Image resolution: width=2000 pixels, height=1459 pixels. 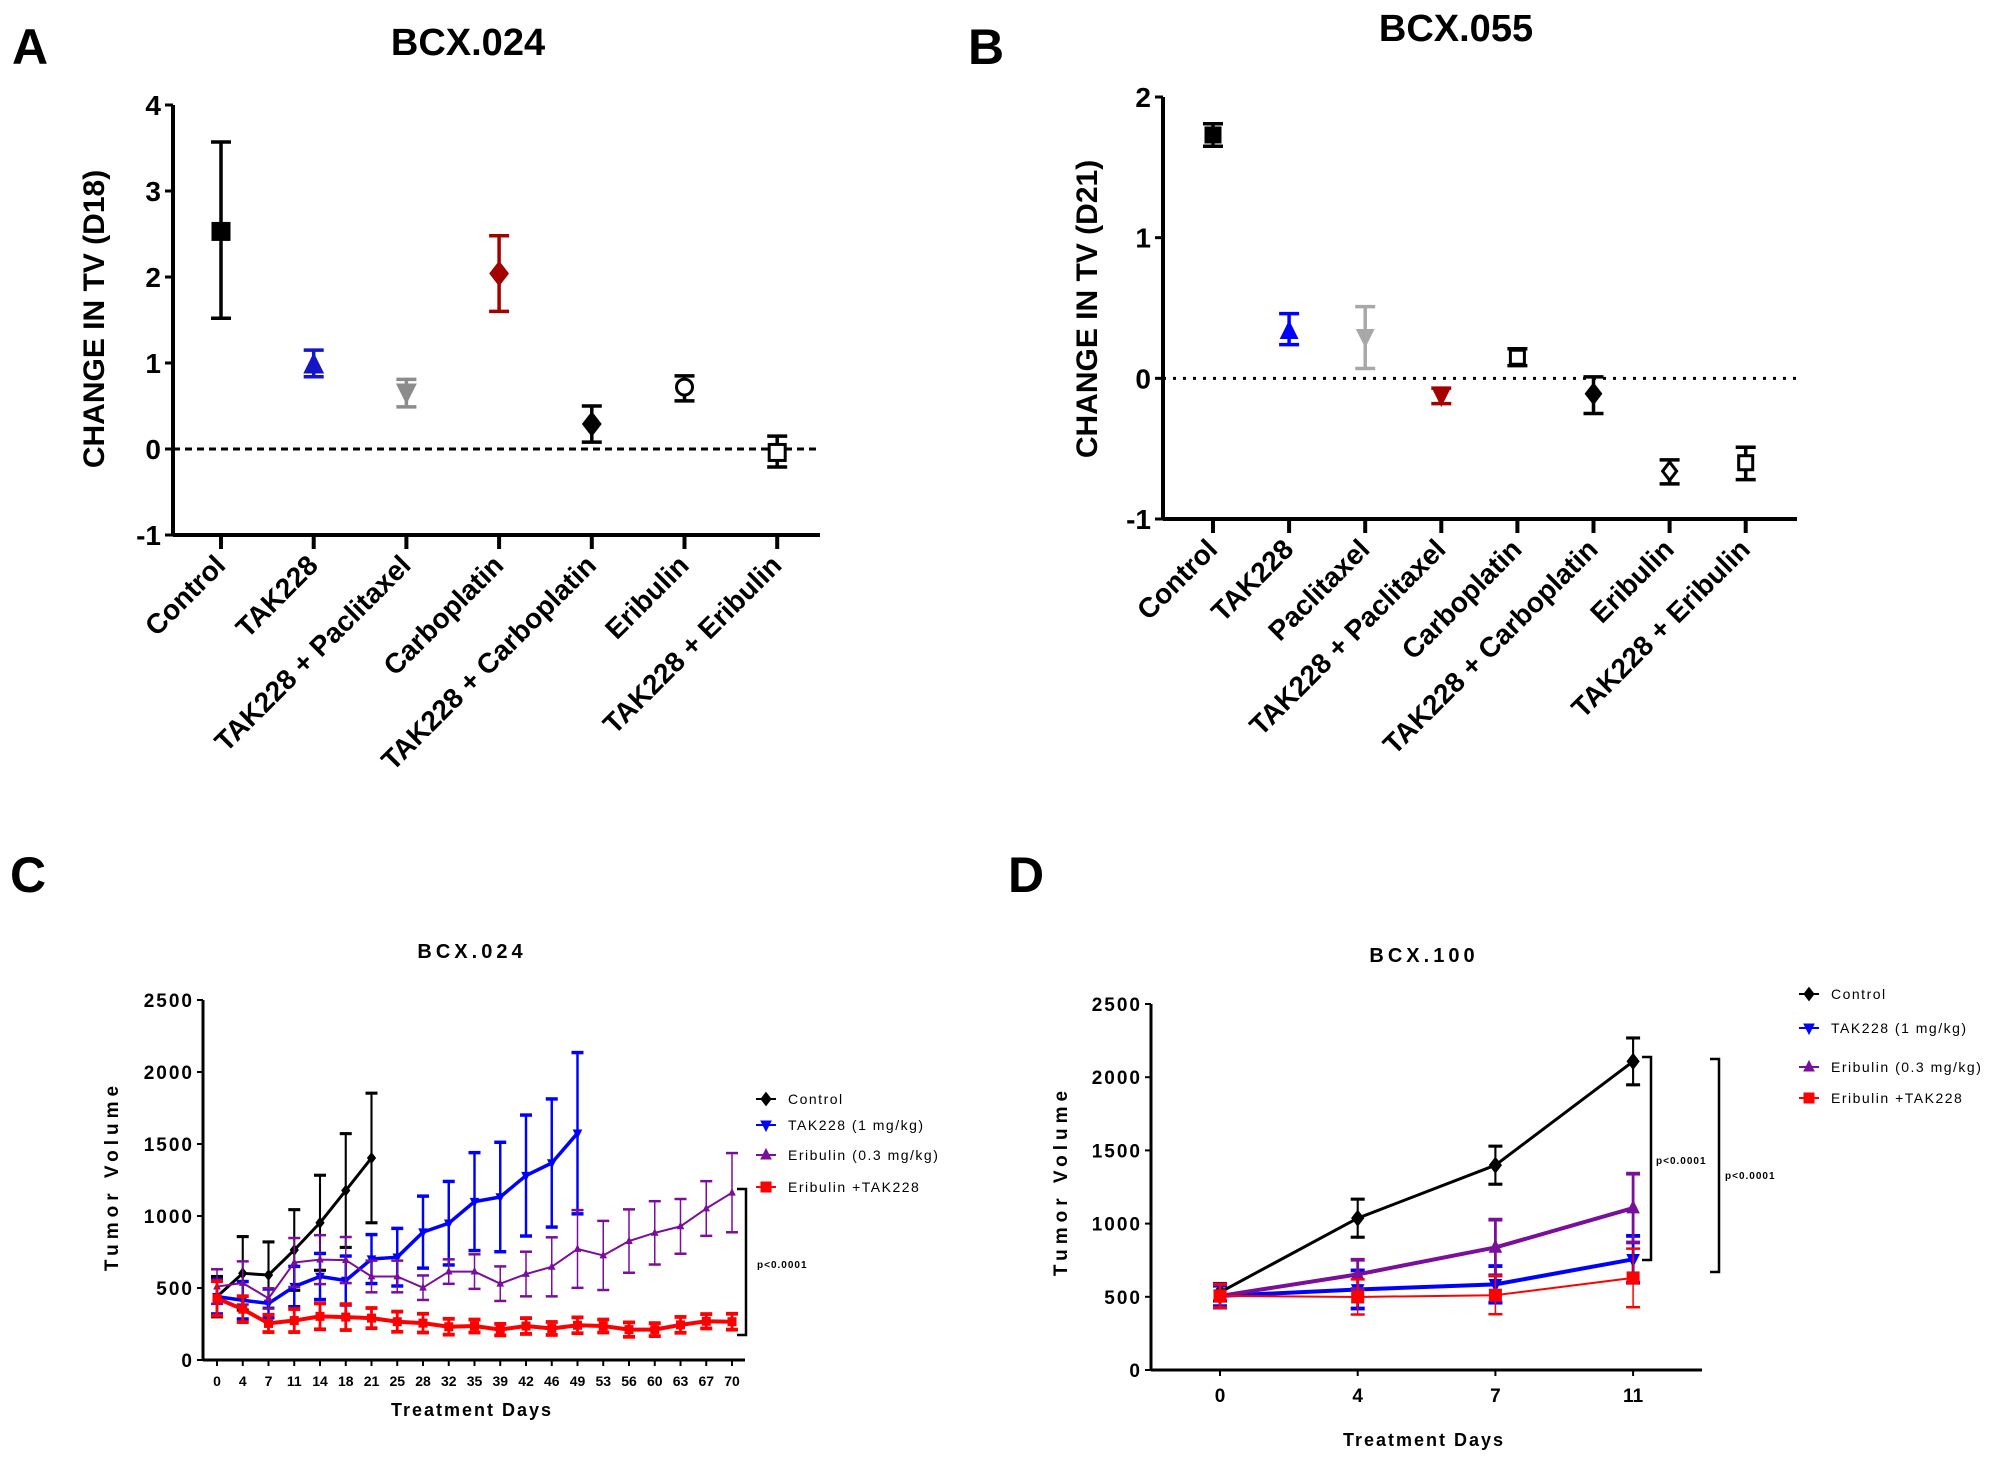 What do you see at coordinates (1143, 238) in the screenshot?
I see `y-tick-label: 1` at bounding box center [1143, 238].